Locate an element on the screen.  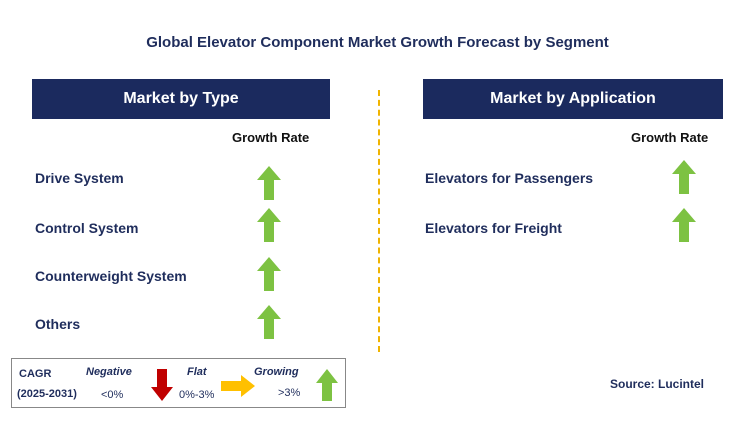
legend-negative-label: Negative is located at coordinates (109, 372).